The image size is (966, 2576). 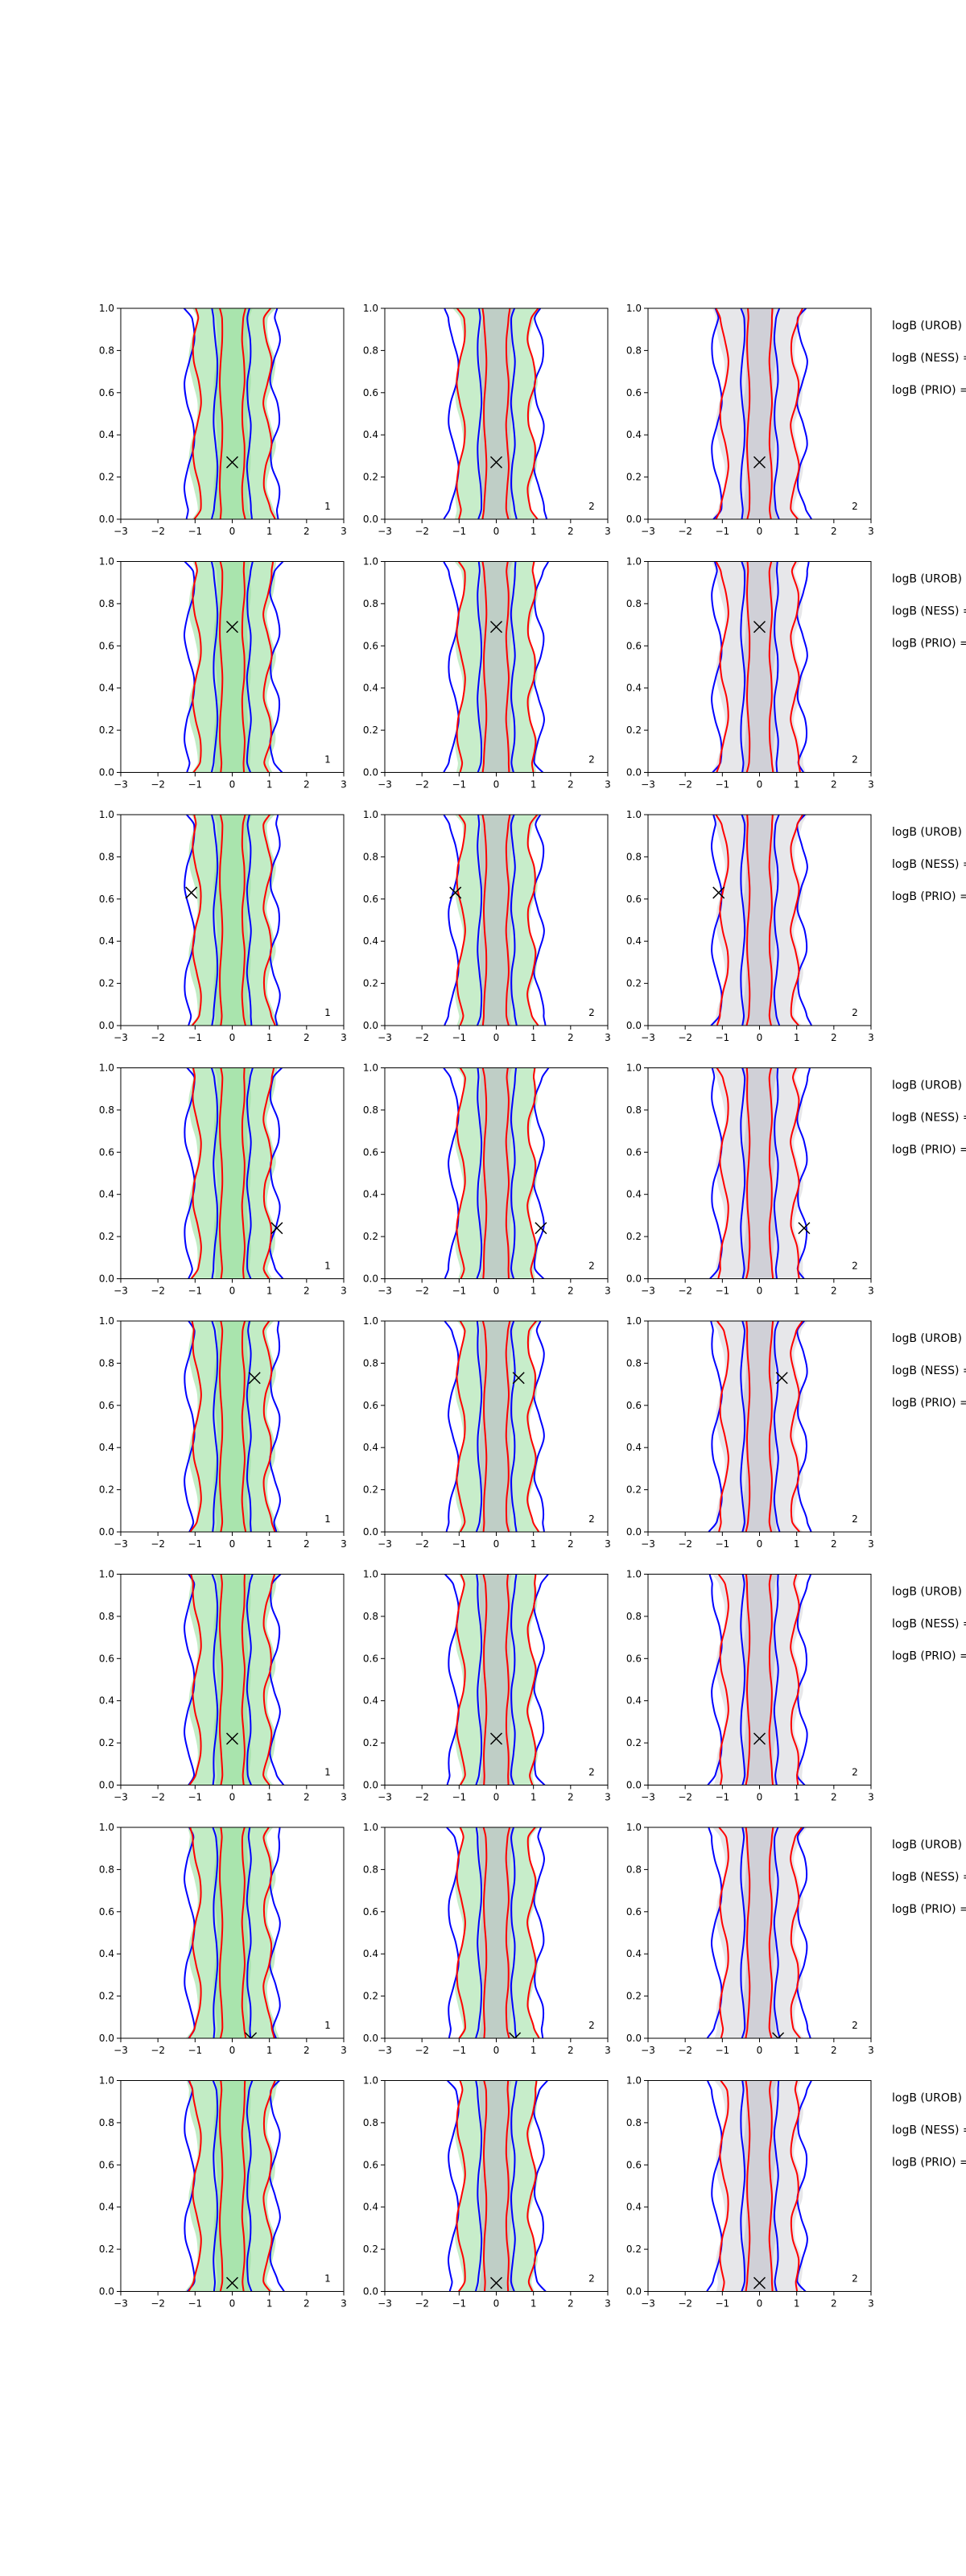 I want to click on panel-r5-c1: −3 −2 −1 0 1 2 3 0.0 0.2 0.4 0.6 0.8 1.0 1, so click(x=223, y=1432).